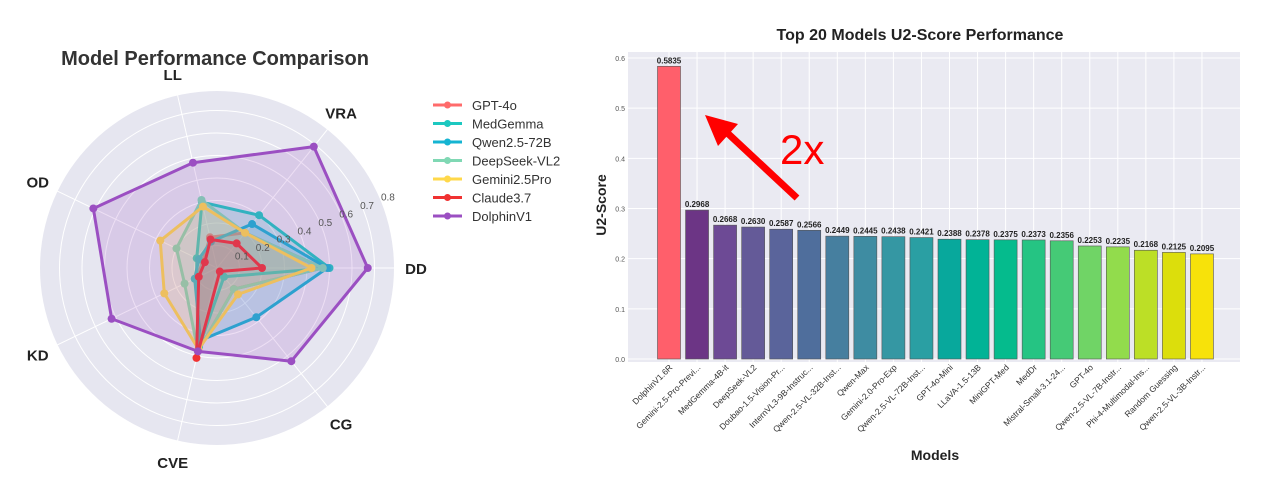 This screenshot has height=488, width=1268. What do you see at coordinates (511, 179) in the screenshot?
I see `legend-label: Gemini2.5Pro` at bounding box center [511, 179].